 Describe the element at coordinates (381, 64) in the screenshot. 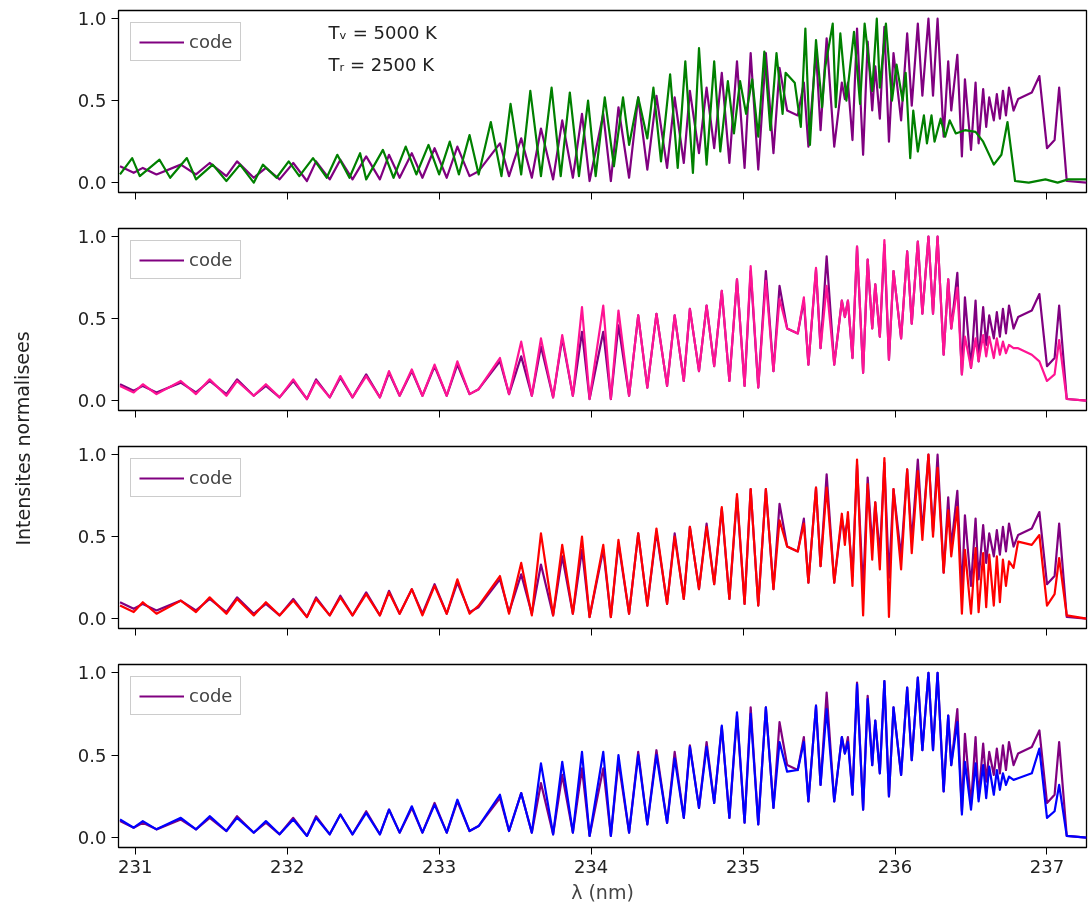

I see `annotation: Tᵣ = 2500 K` at that location.